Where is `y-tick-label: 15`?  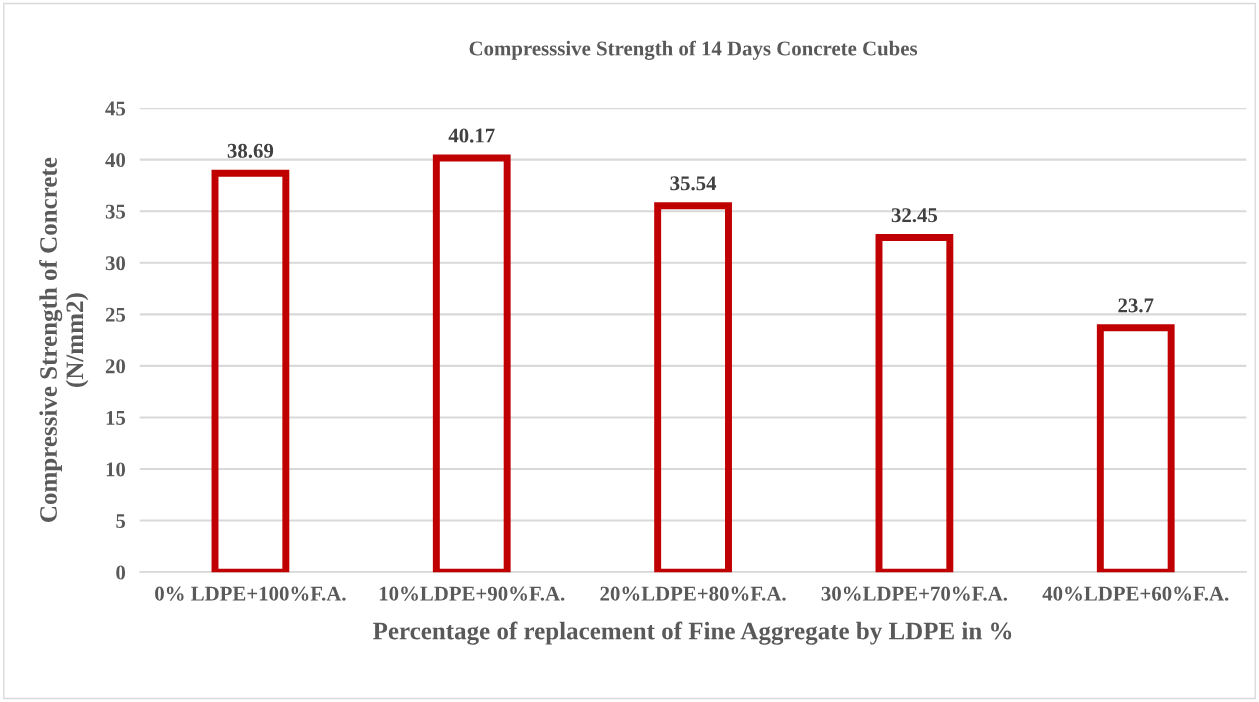
y-tick-label: 15 is located at coordinates (116, 417).